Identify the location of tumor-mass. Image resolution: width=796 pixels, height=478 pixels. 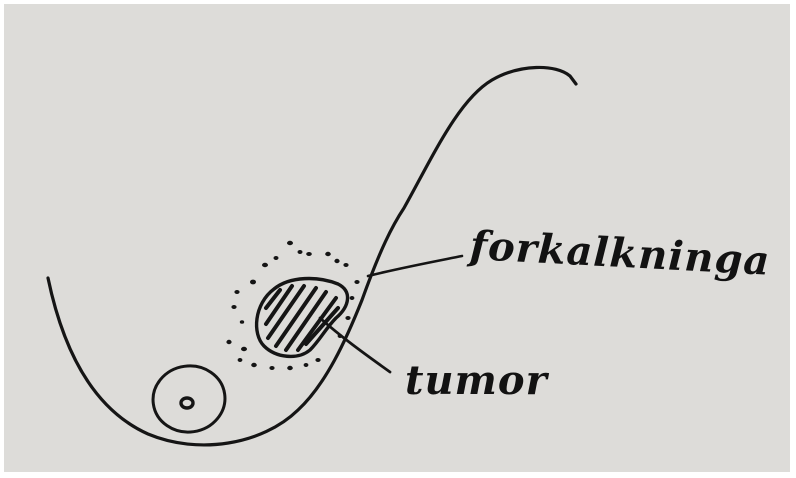
(302, 317).